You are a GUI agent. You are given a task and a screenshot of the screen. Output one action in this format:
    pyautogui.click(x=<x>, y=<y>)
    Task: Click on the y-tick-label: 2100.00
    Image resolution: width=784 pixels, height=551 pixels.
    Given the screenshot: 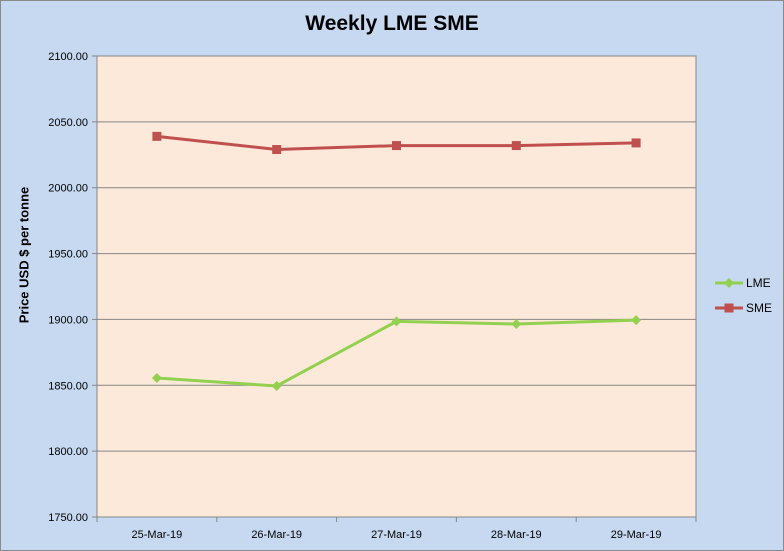 What is the action you would take?
    pyautogui.click(x=68, y=57)
    